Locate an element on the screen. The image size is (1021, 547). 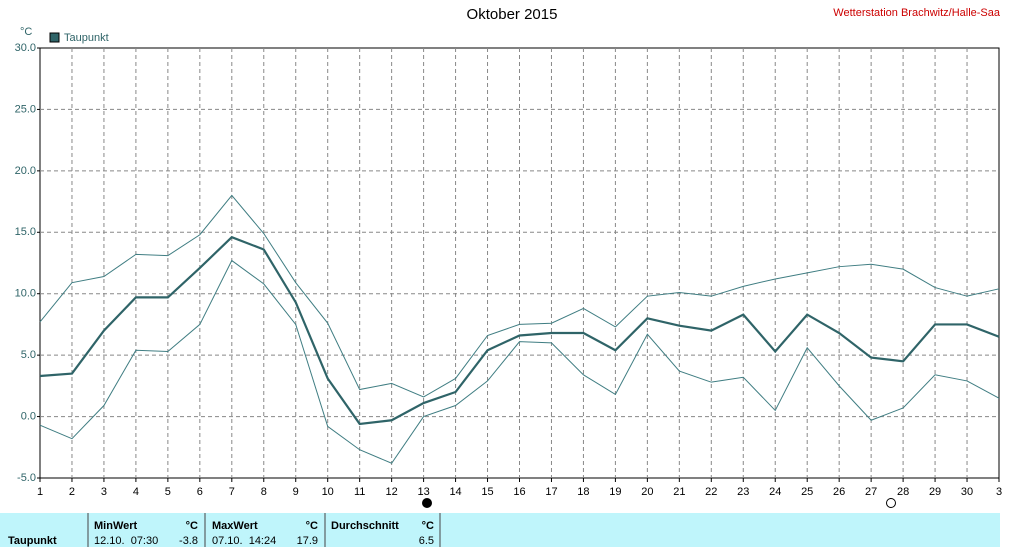
x-tick-label: 23 is located at coordinates (743, 492).